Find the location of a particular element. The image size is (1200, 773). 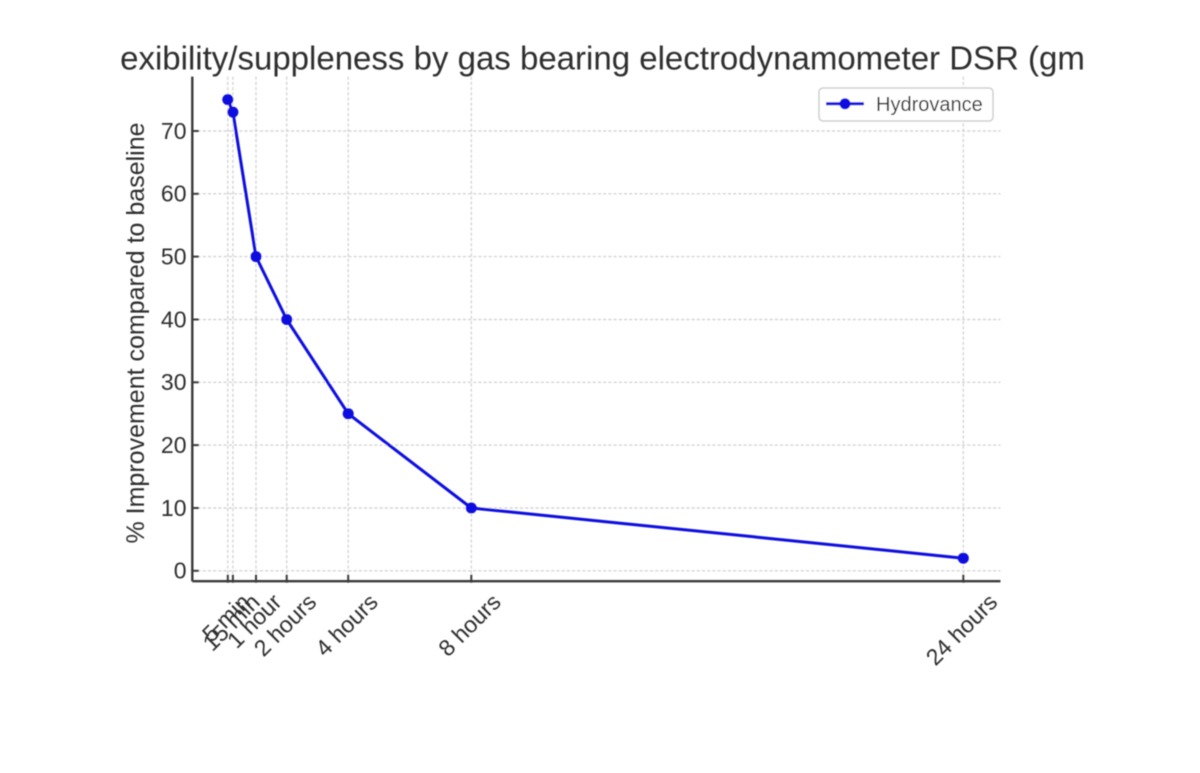

svg-text: 10 is located at coordinates (174, 508).